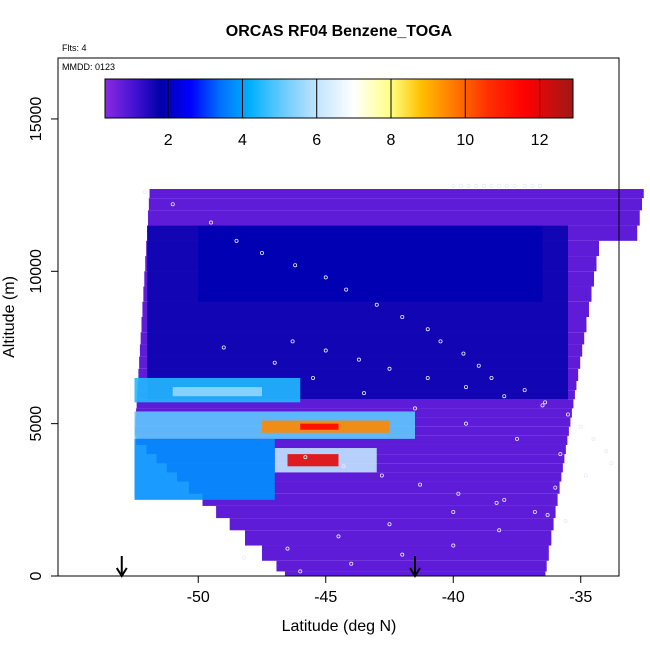 This screenshot has height=650, width=650. What do you see at coordinates (339, 98) in the screenshot?
I see `colorbar-gradient` at bounding box center [339, 98].